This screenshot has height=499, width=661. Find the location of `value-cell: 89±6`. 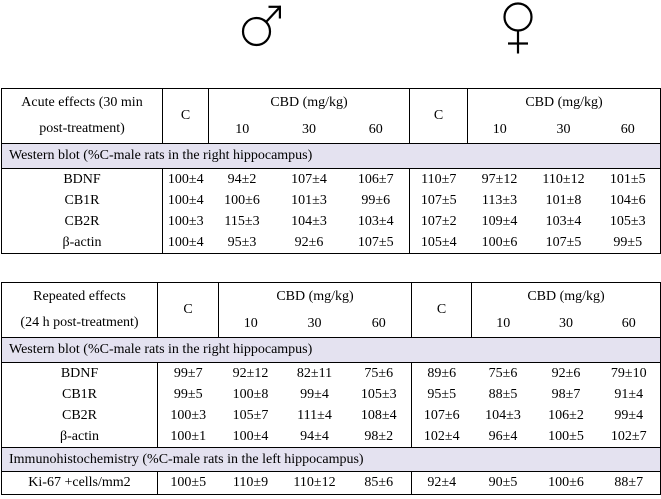

value-cell: 89±6 is located at coordinates (441, 373).